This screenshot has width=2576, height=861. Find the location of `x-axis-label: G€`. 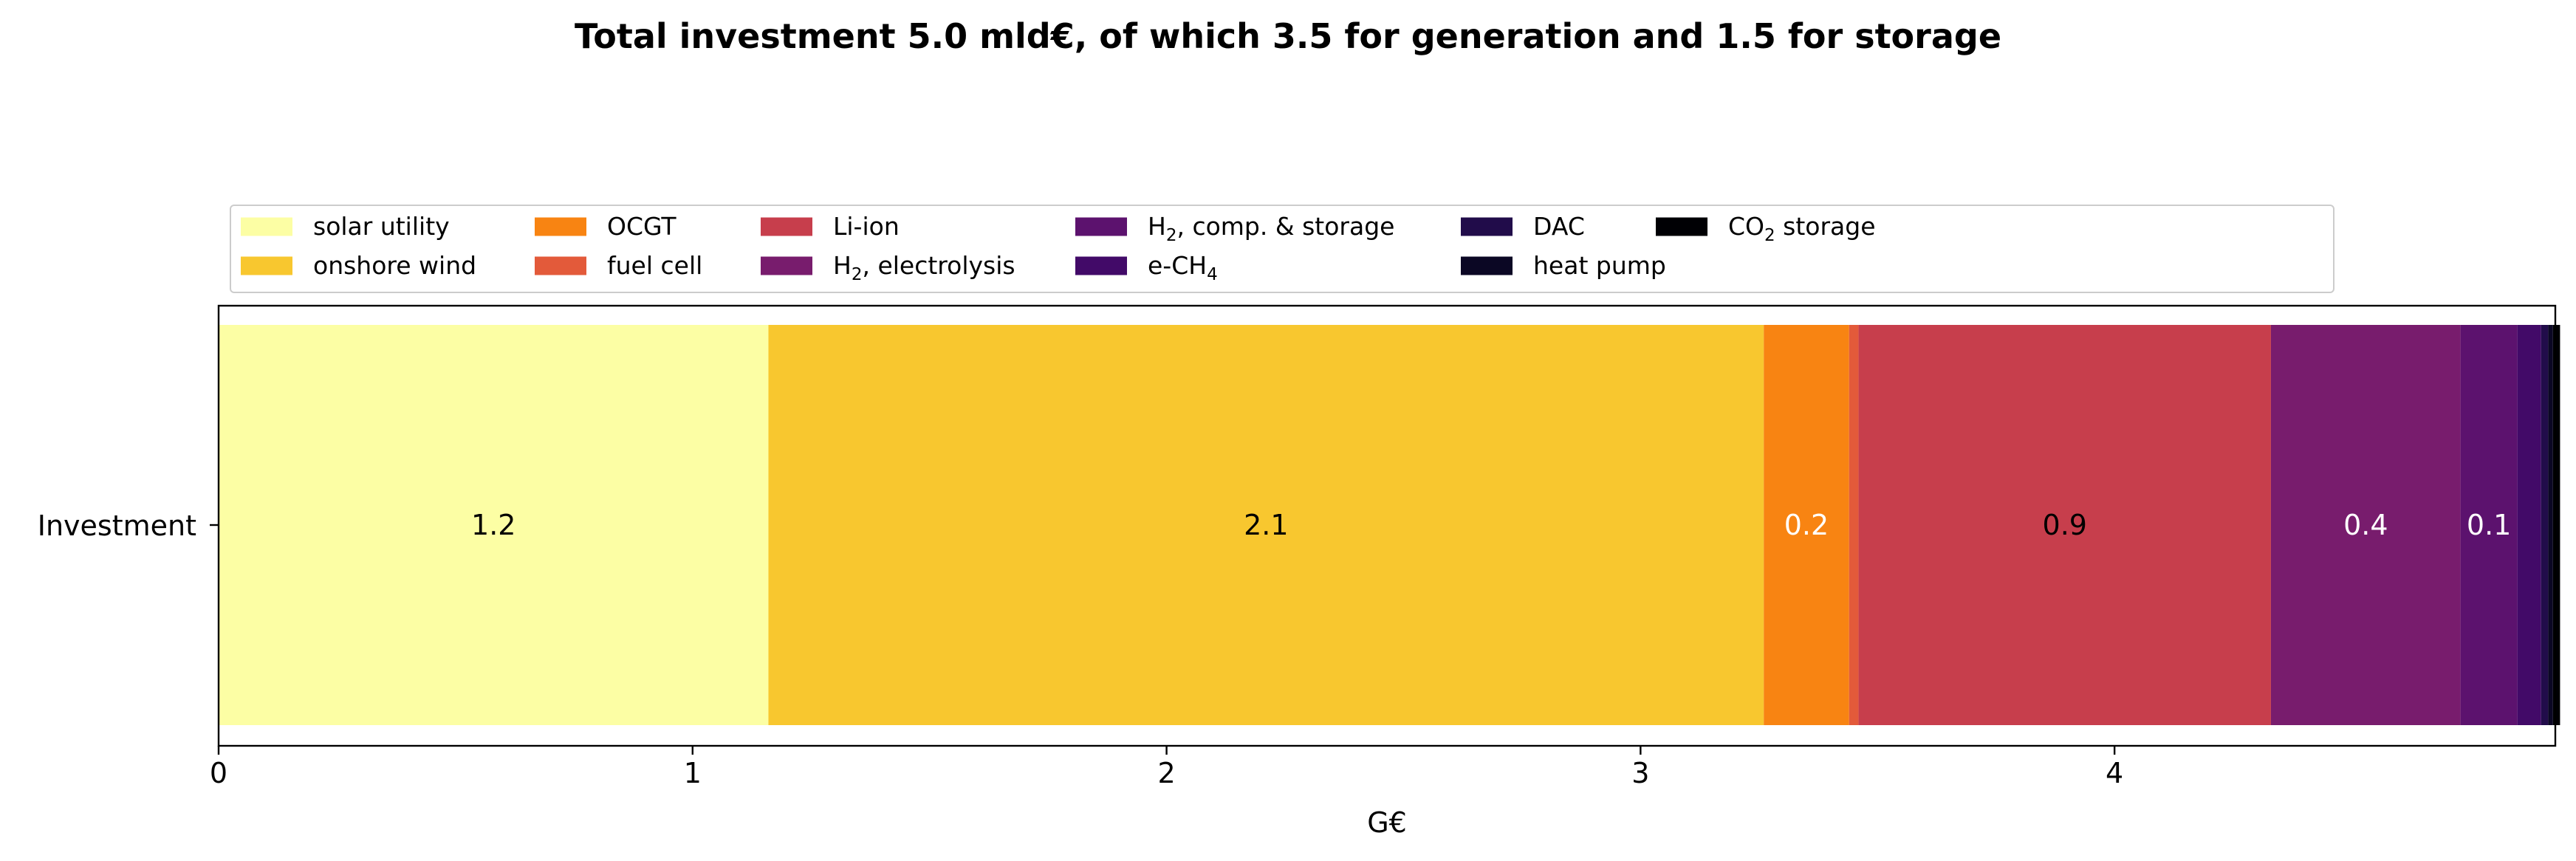

x-axis-label: G€ is located at coordinates (1387, 822).